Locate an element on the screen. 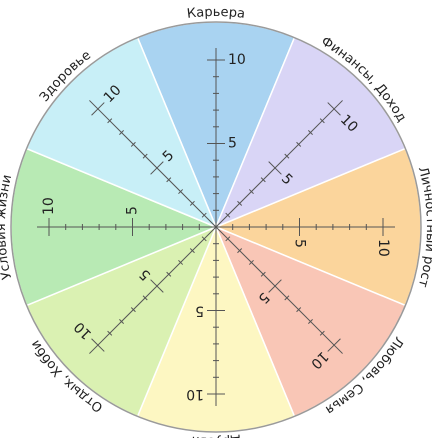 The width and height of the screenshot is (432, 438). sector-label: Друзья is located at coordinates (216, 435).